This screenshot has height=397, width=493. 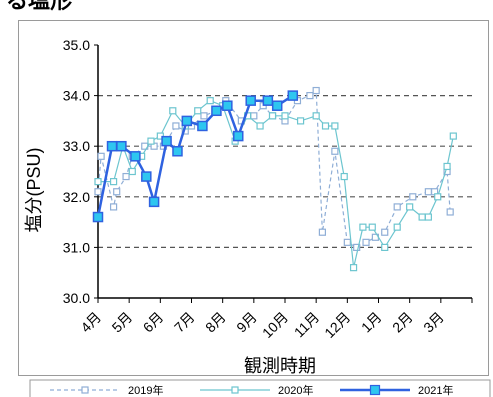 What do you see at coordinates (260, 388) in the screenshot?
I see `legend: 2019年 2020年 2021年` at bounding box center [260, 388].